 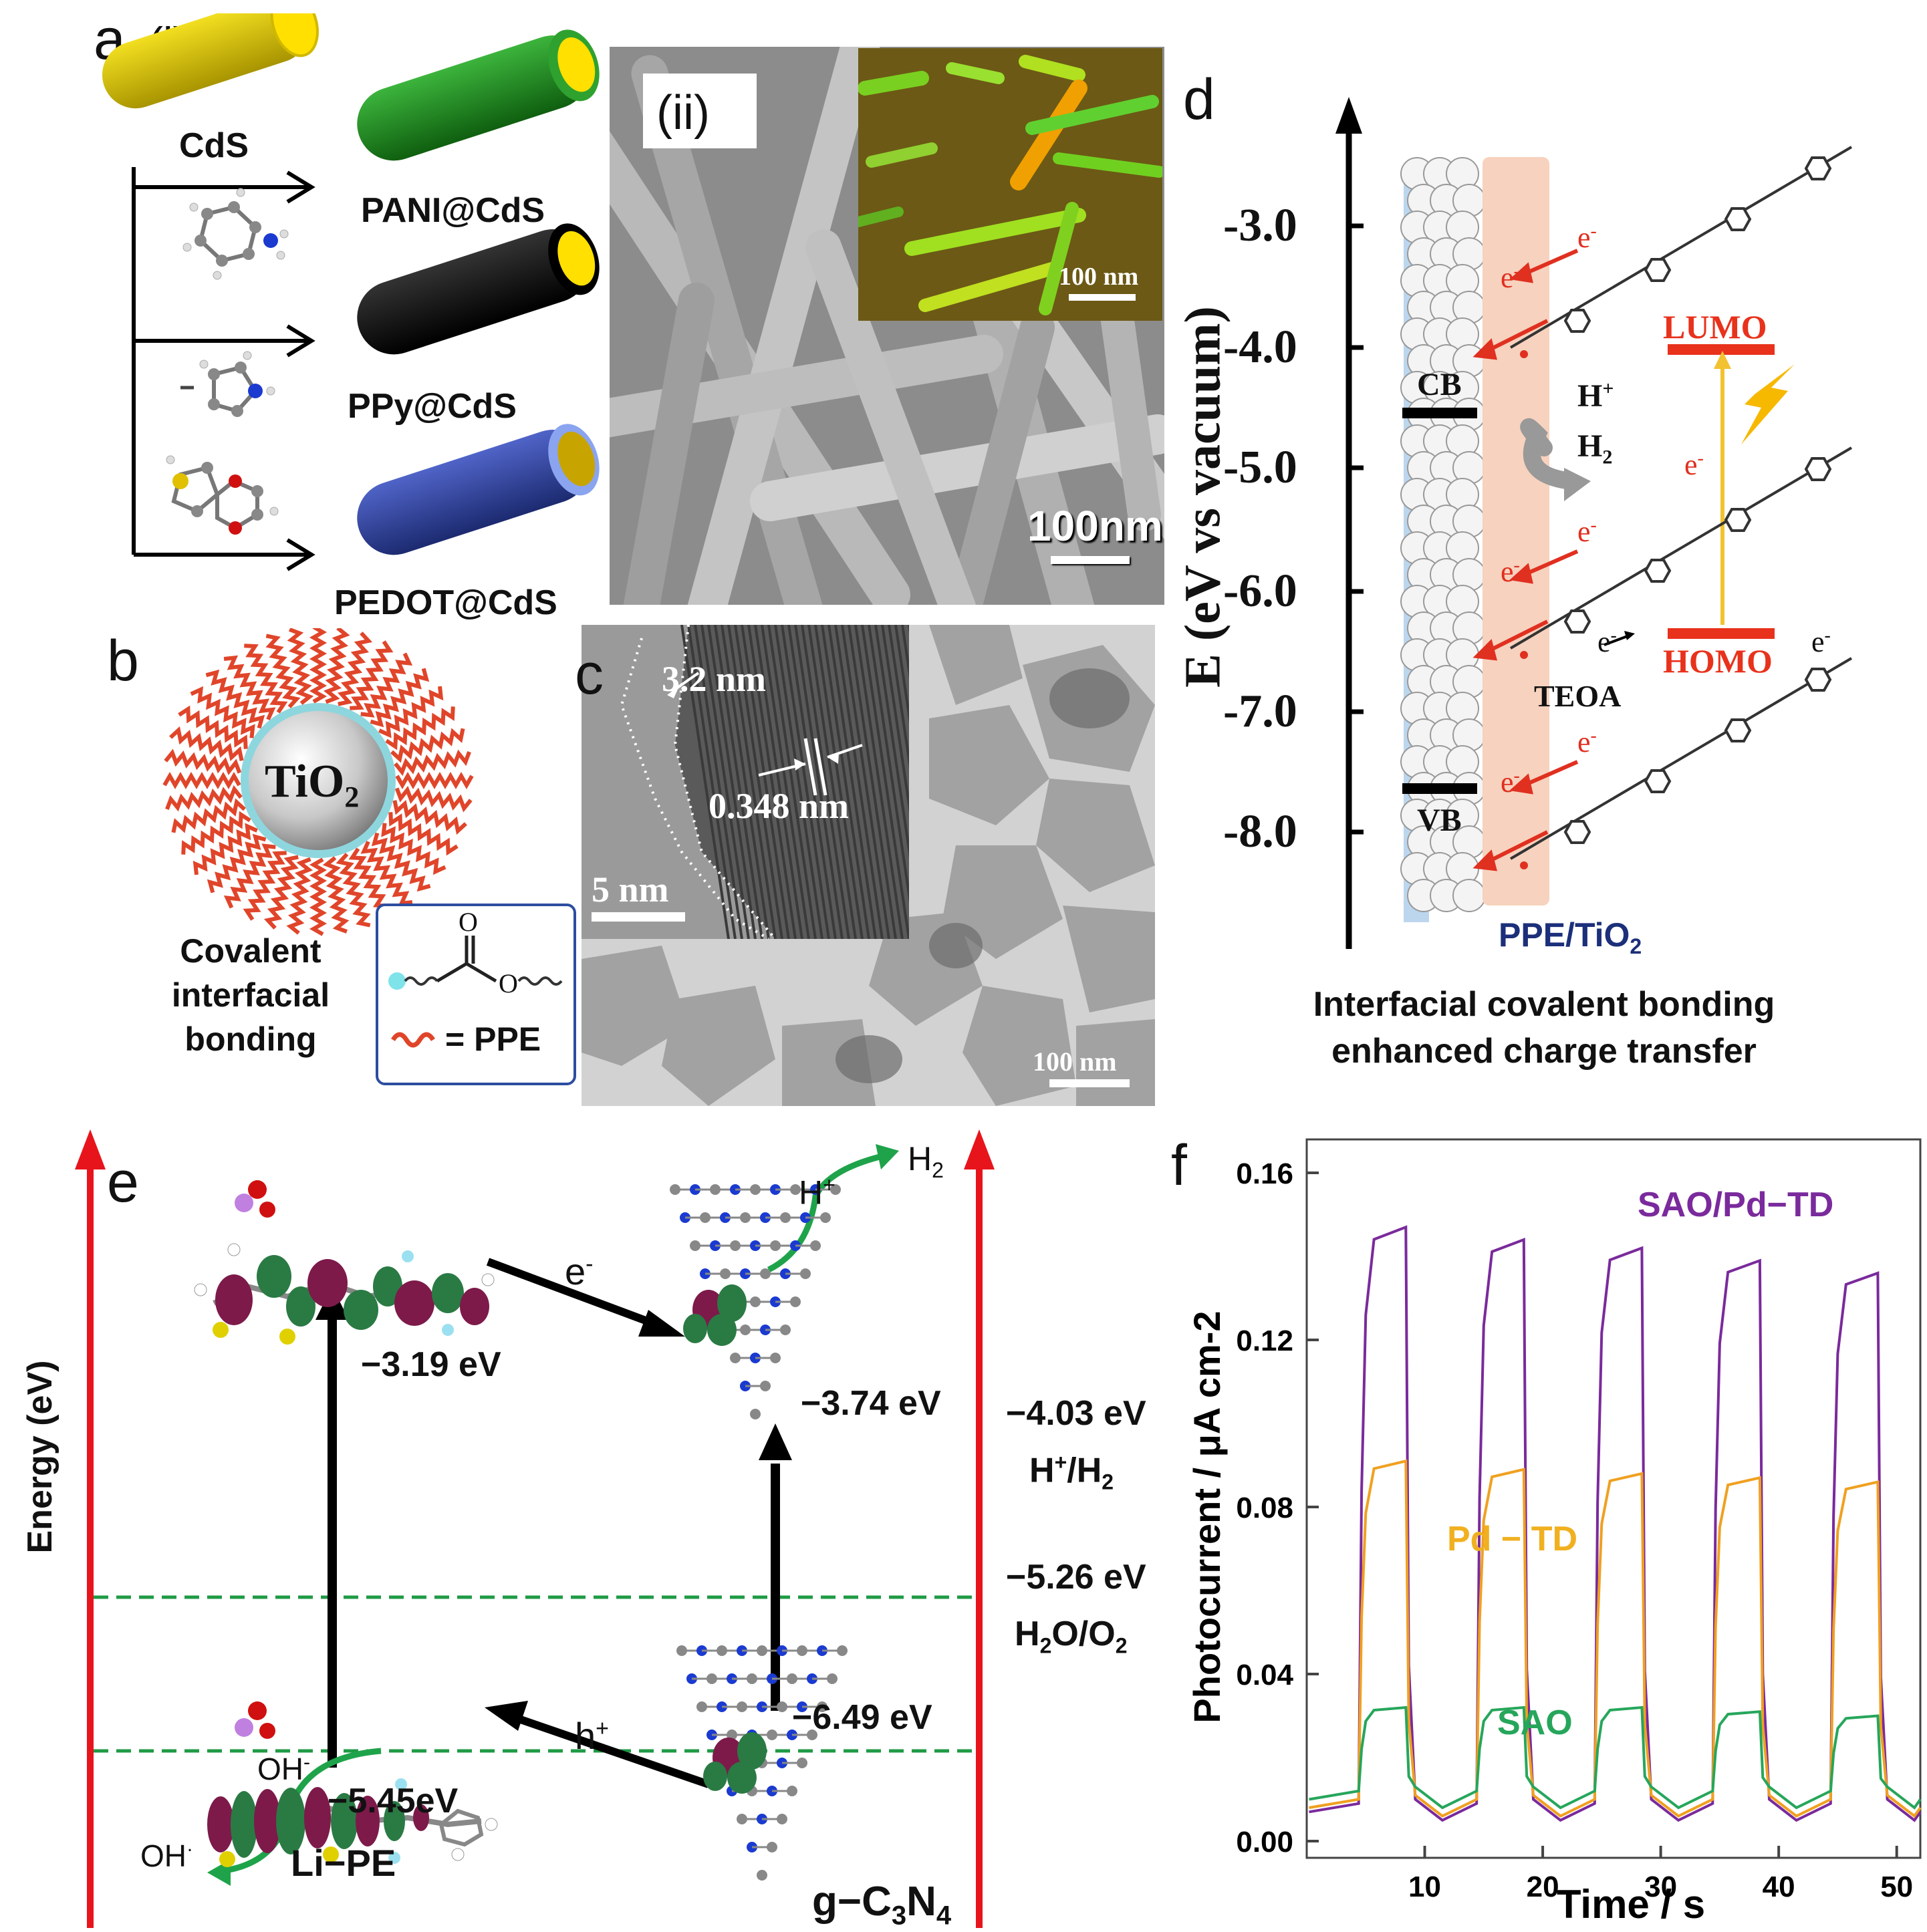 What do you see at coordinates (1199, 99) in the screenshot?
I see `panel-label-d: d` at bounding box center [1199, 99].